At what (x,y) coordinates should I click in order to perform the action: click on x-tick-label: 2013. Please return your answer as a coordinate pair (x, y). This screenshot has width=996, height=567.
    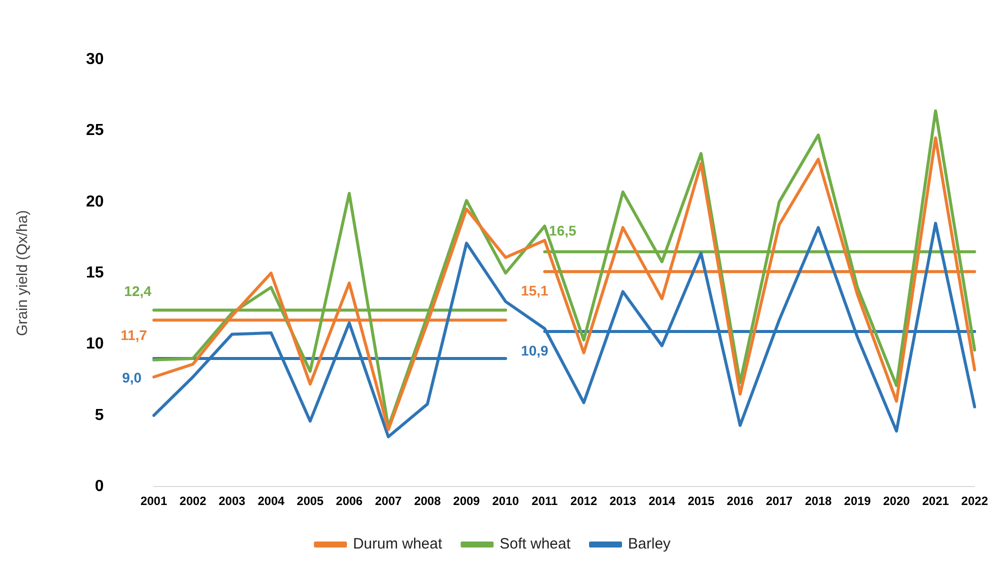
    Looking at the image, I should click on (623, 501).